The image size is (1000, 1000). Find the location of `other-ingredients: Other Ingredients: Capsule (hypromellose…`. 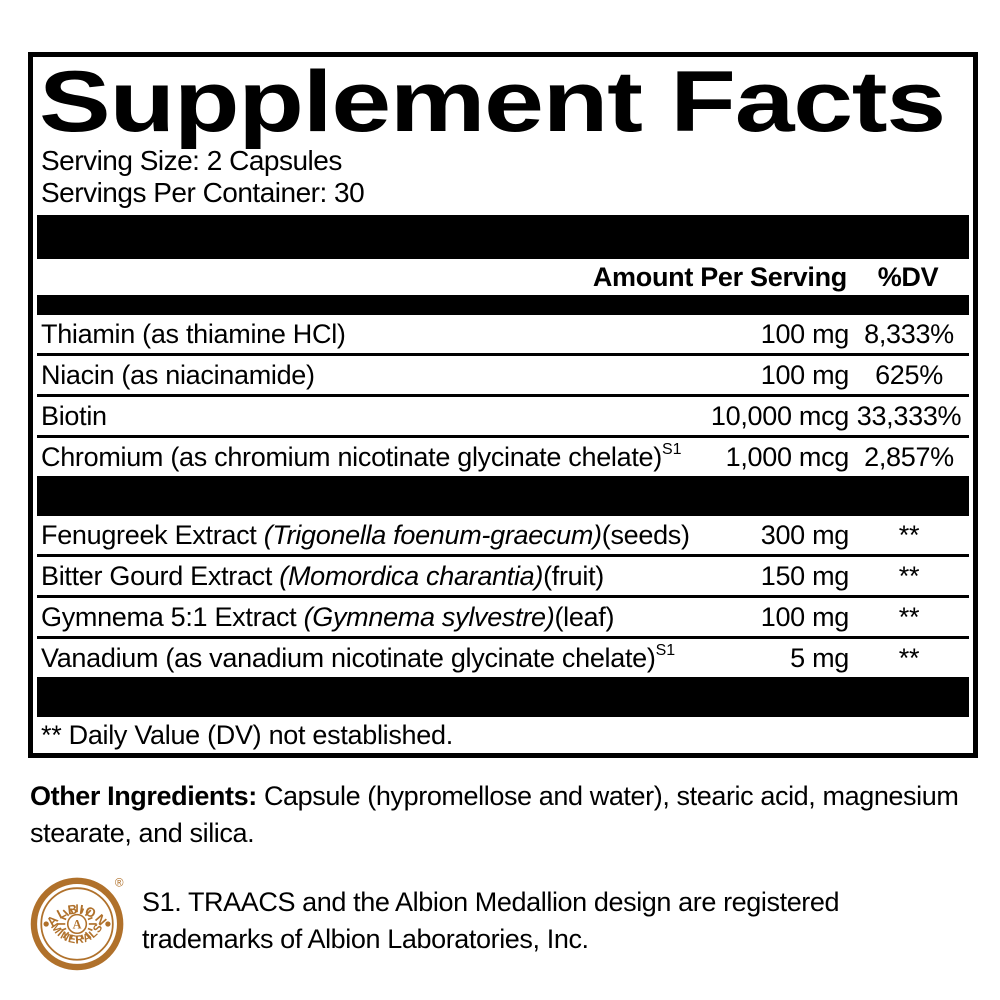

other-ingredients: Other Ingredients: Capsule (hypromellose… is located at coordinates (504, 815).